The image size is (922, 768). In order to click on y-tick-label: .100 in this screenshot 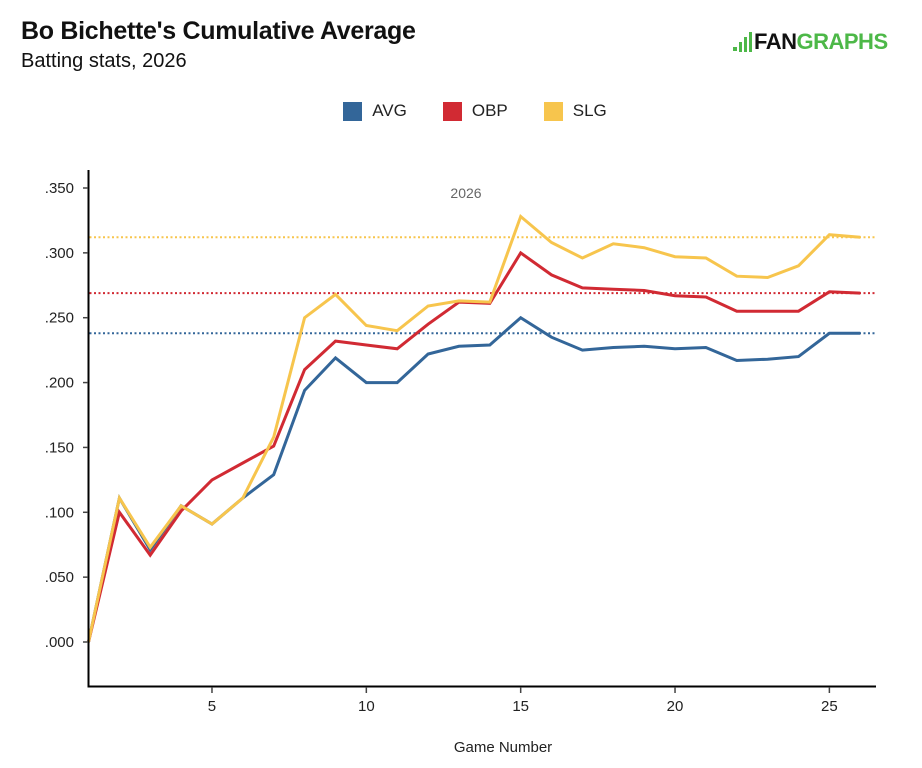, I will do `click(59, 512)`.